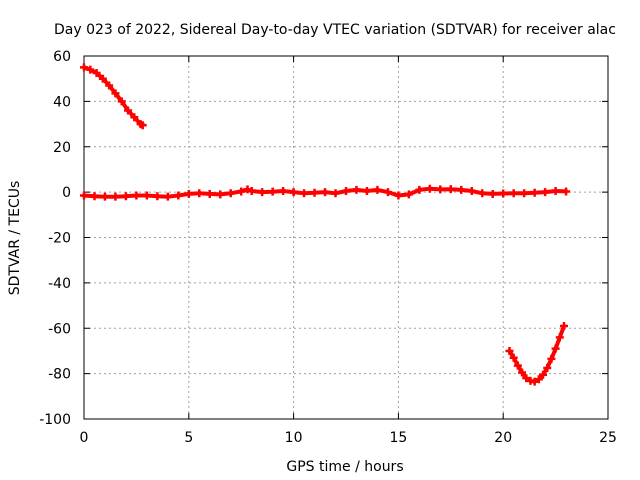 The width and height of the screenshot is (640, 480). What do you see at coordinates (62, 148) in the screenshot?
I see `y-tick-label: 20` at bounding box center [62, 148].